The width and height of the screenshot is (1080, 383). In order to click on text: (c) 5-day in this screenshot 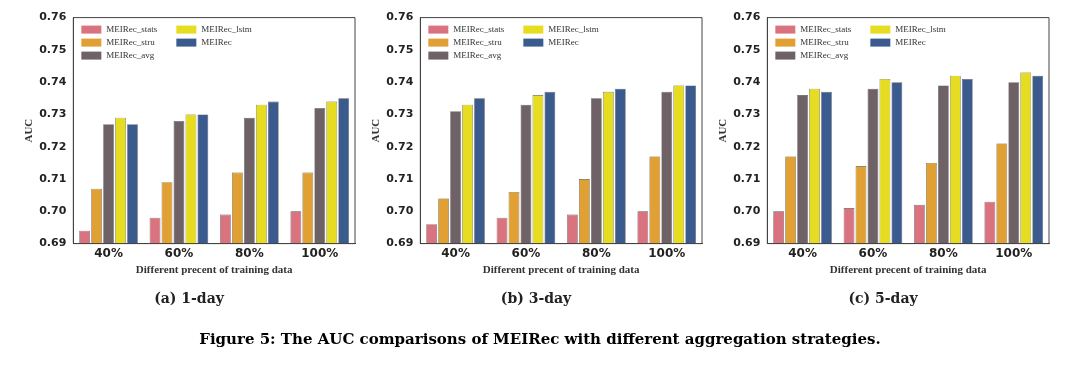, I will do `click(883, 298)`.